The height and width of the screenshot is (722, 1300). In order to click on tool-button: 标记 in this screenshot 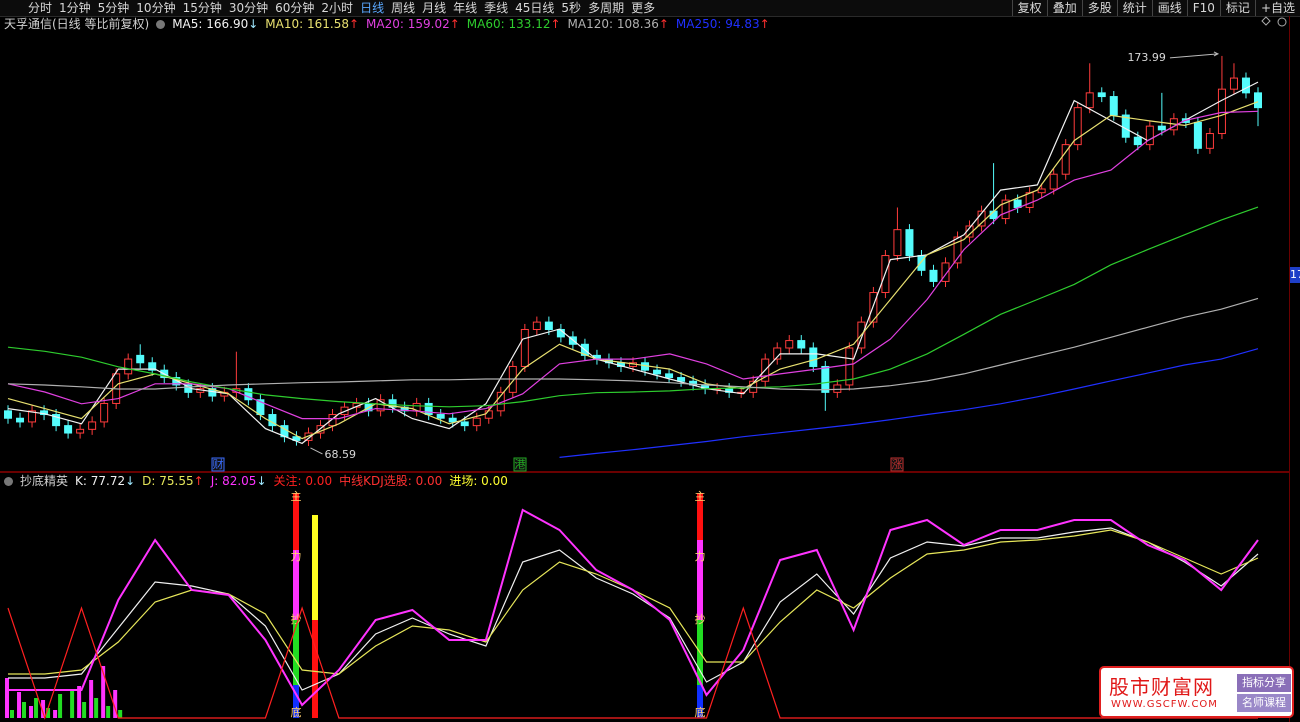, I will do `click(1237, 8)`.